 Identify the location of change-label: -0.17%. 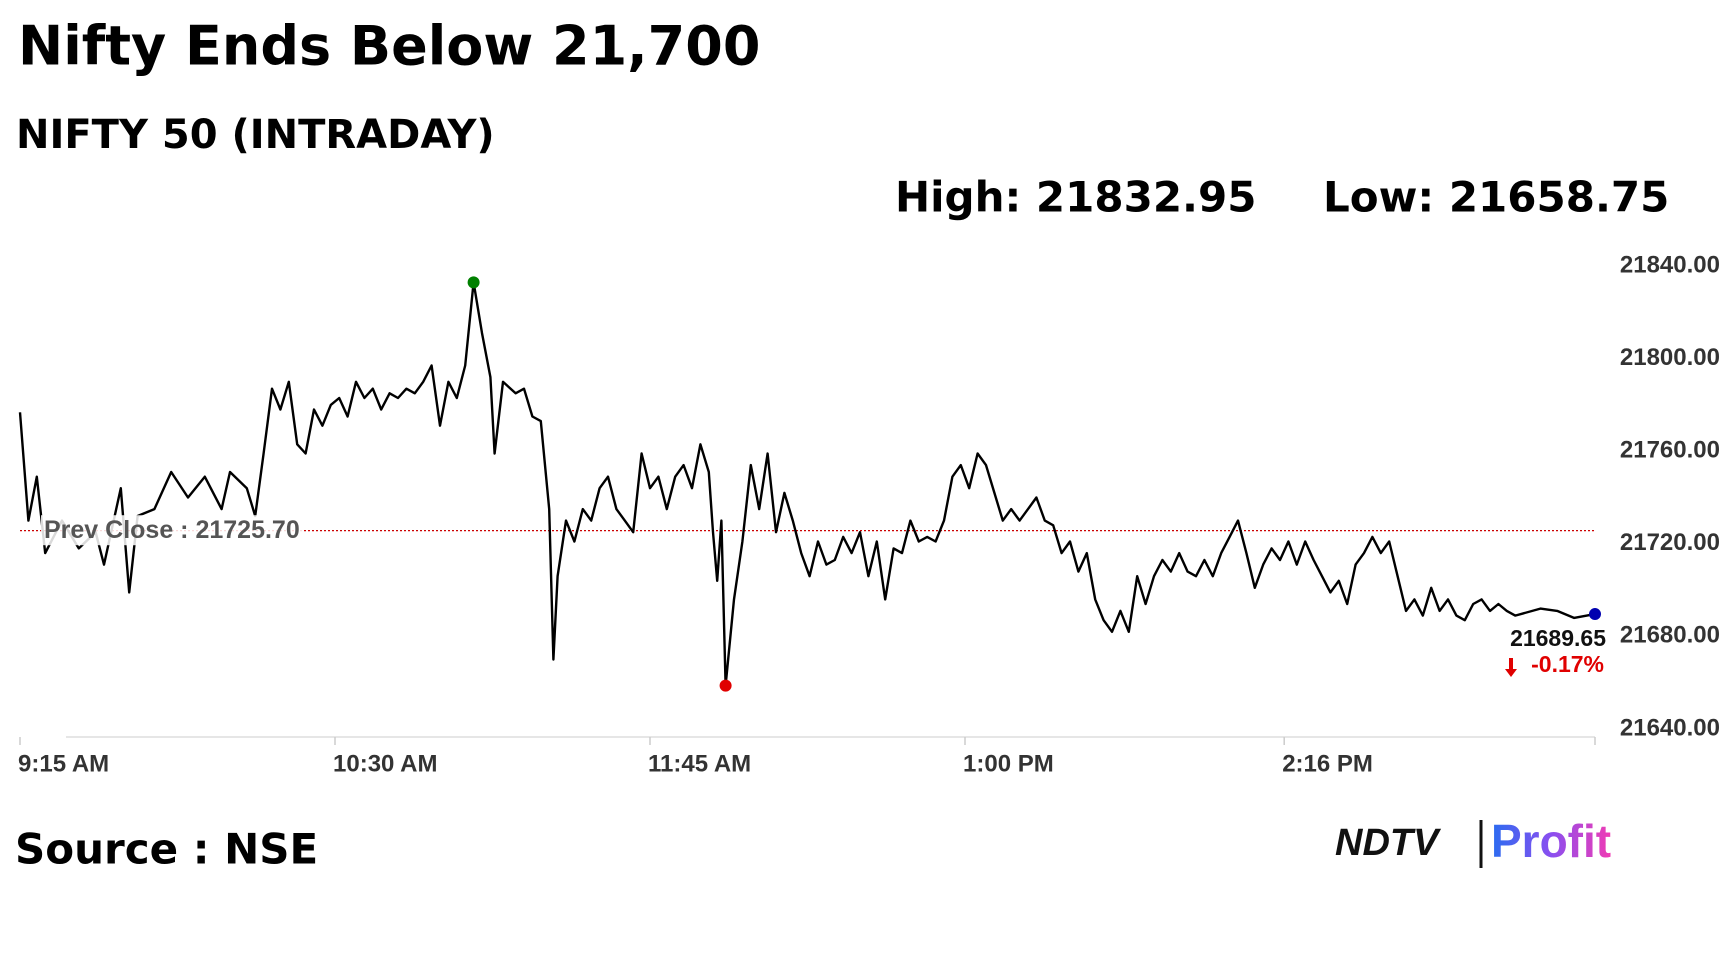
(1567, 664).